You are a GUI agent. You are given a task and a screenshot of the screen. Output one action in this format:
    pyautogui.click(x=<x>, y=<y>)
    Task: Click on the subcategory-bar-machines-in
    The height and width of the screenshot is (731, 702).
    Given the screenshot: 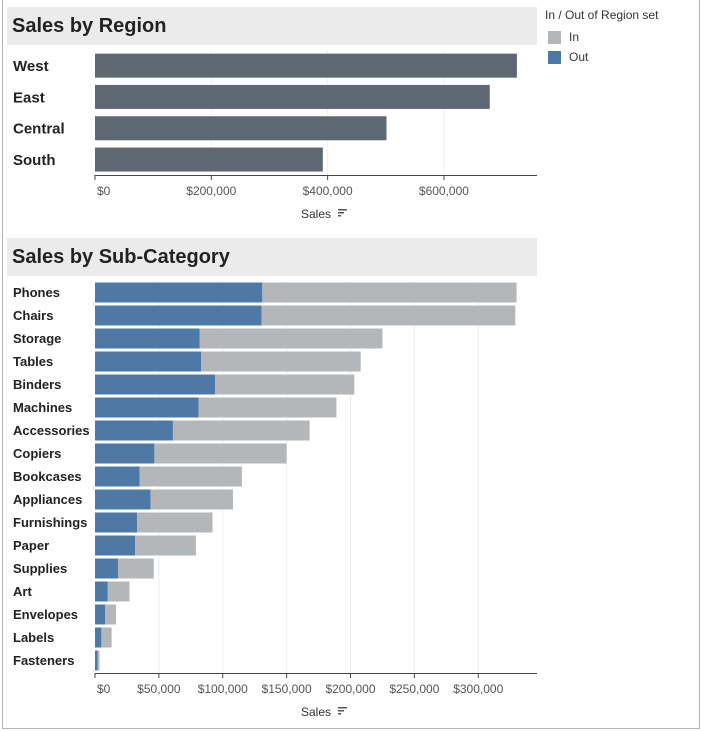 What is the action you would take?
    pyautogui.click(x=267, y=407)
    